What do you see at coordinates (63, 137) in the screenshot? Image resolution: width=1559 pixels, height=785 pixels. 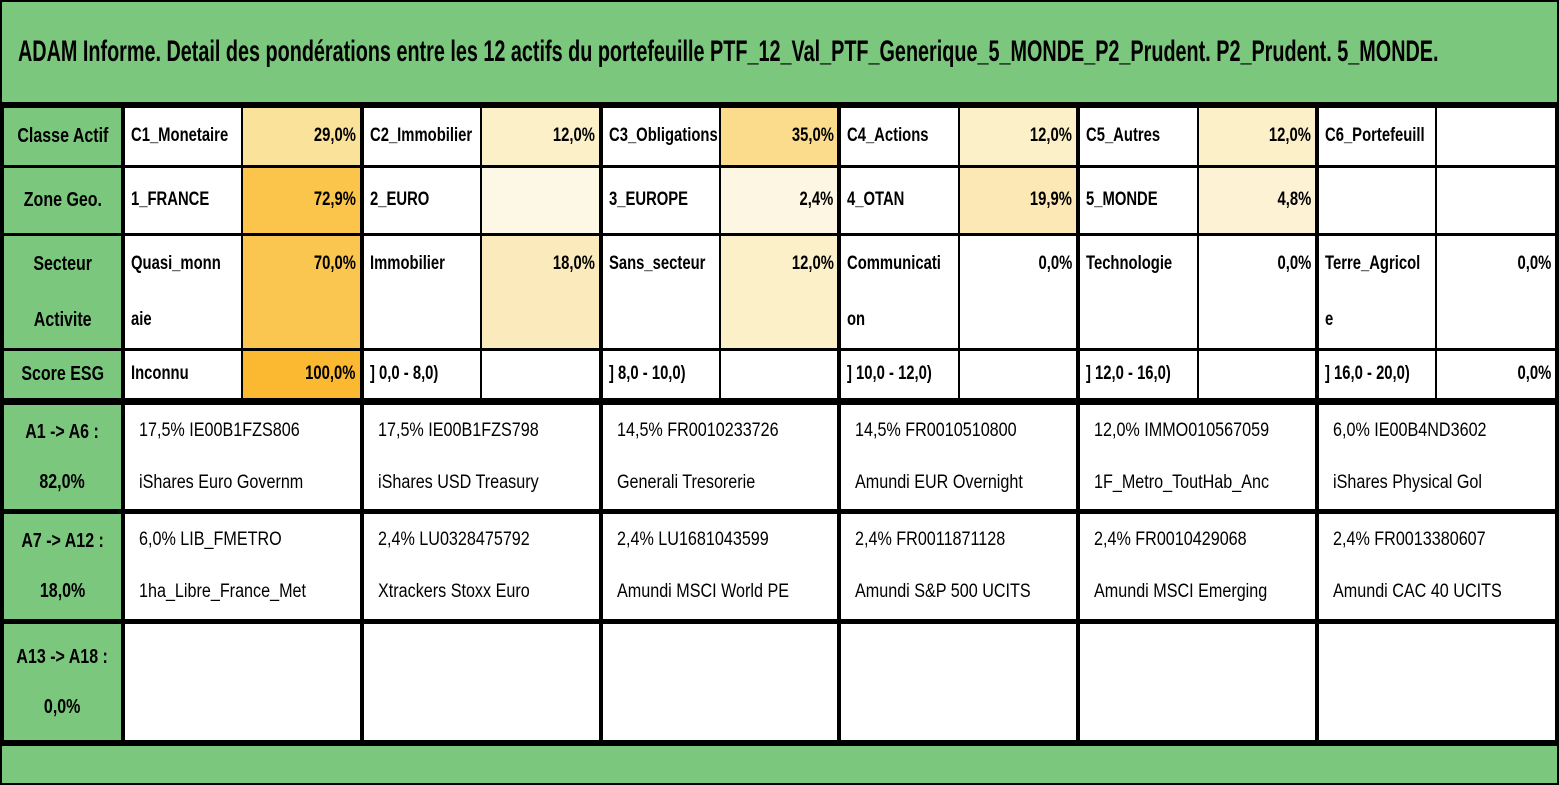 I see `row-label-classe-actif: Classe Actif` at bounding box center [63, 137].